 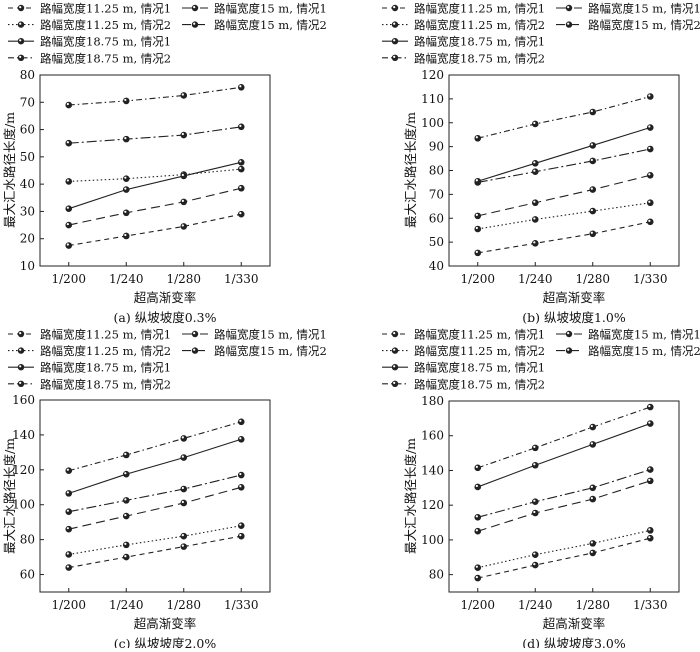 What do you see at coordinates (27, 239) in the screenshot?
I see `y-tick-label: 20` at bounding box center [27, 239].